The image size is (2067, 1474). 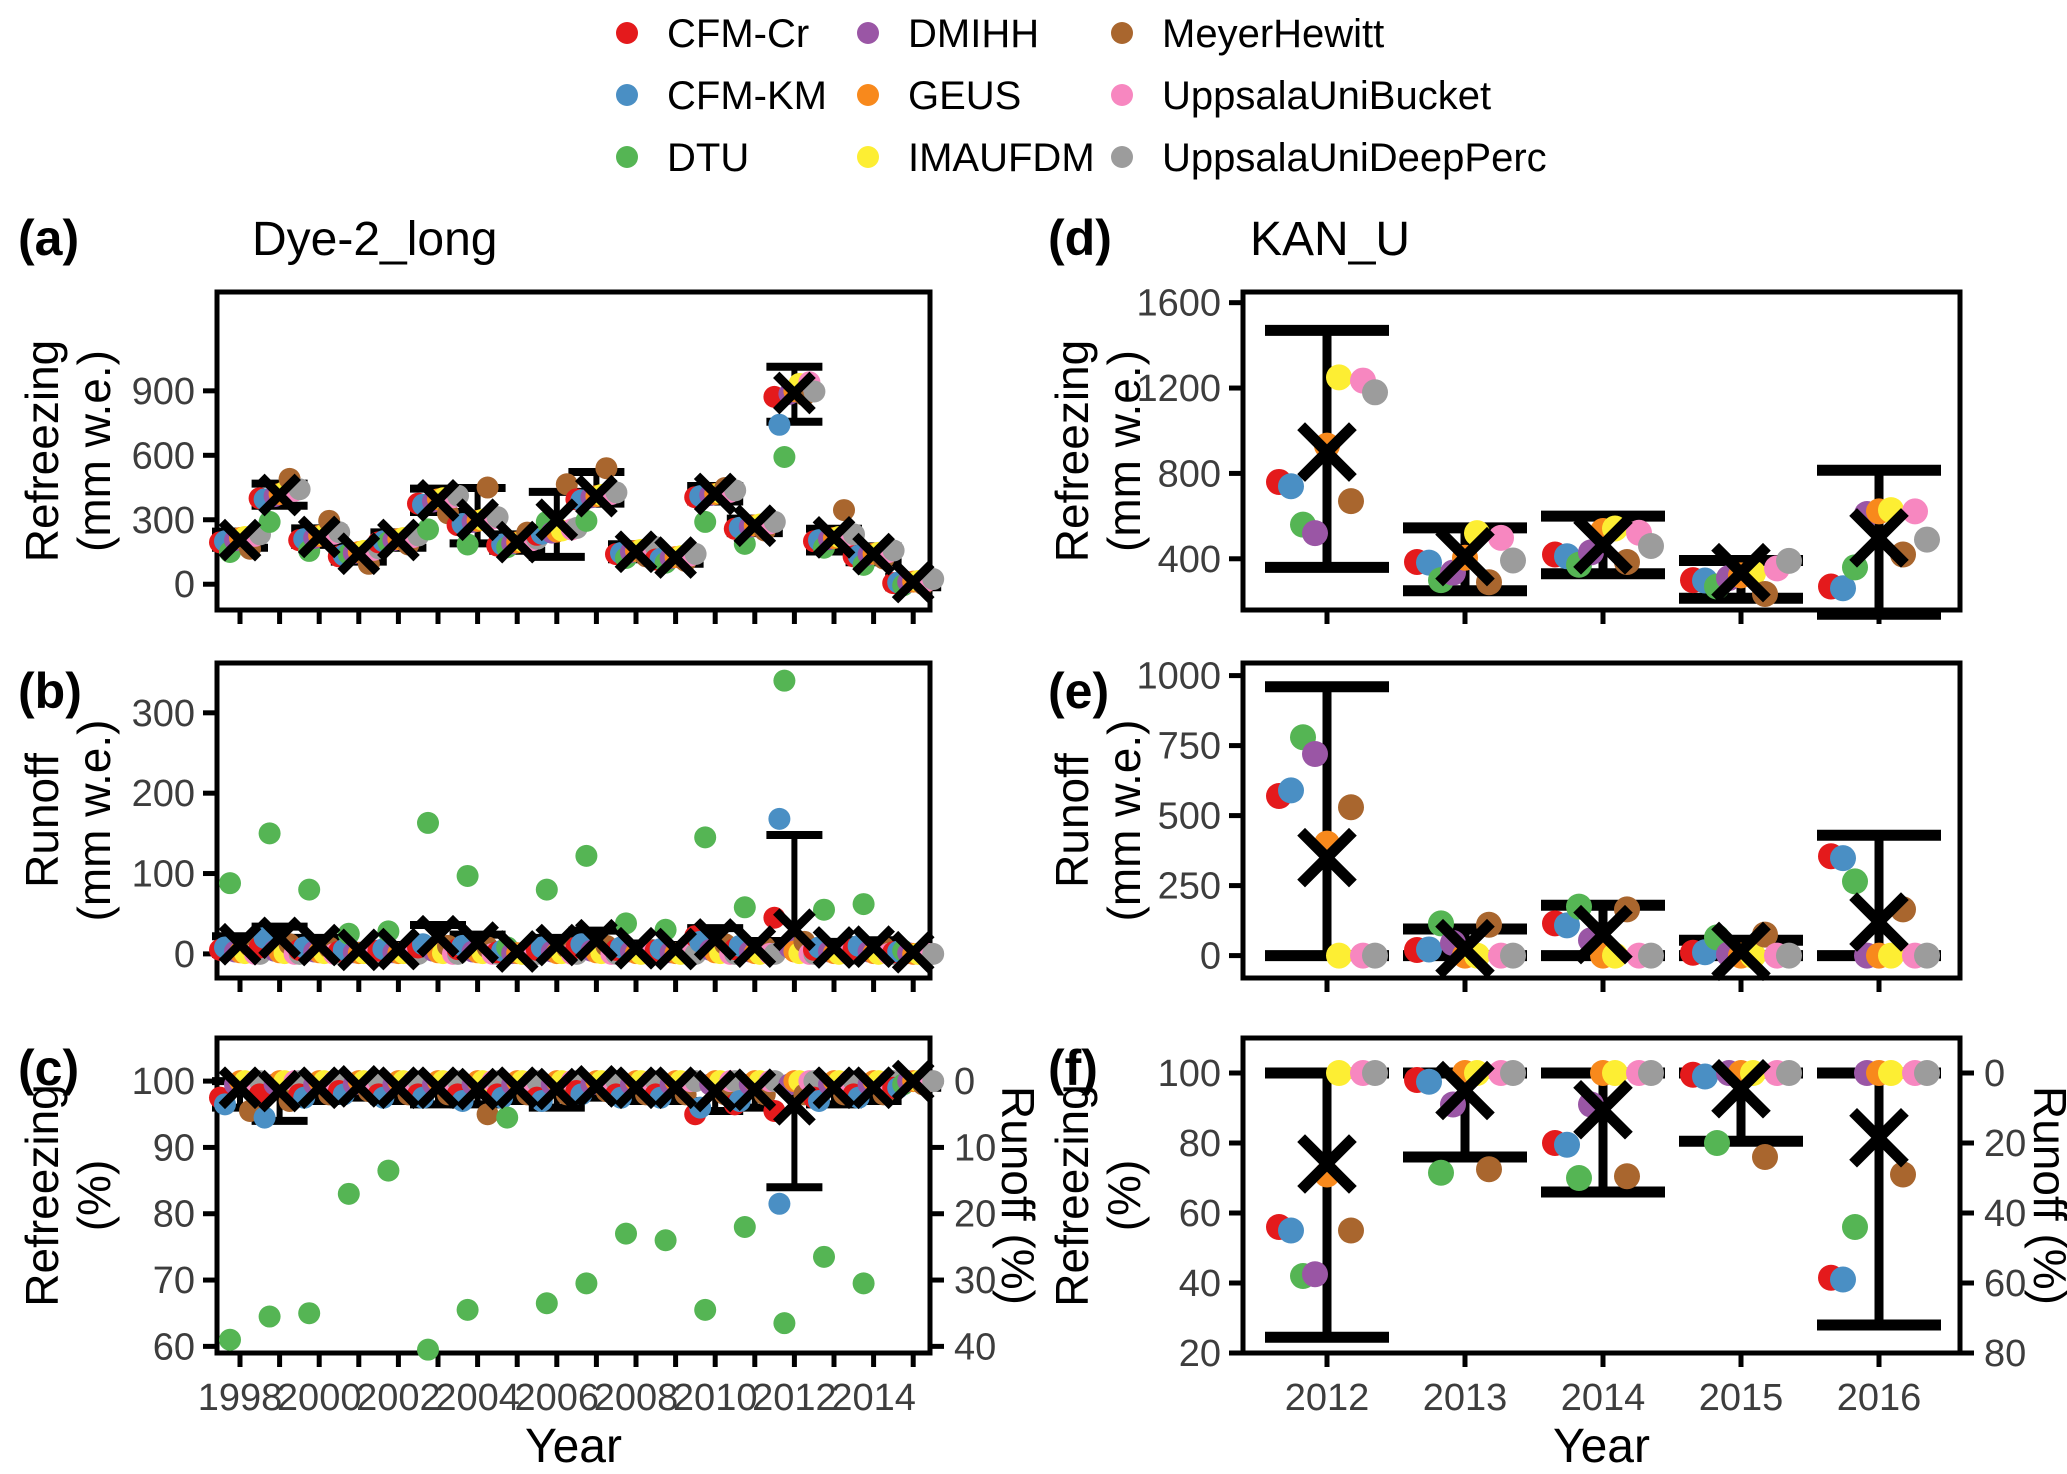 I want to click on xtick-label: 2006, so click(x=557, y=1398).